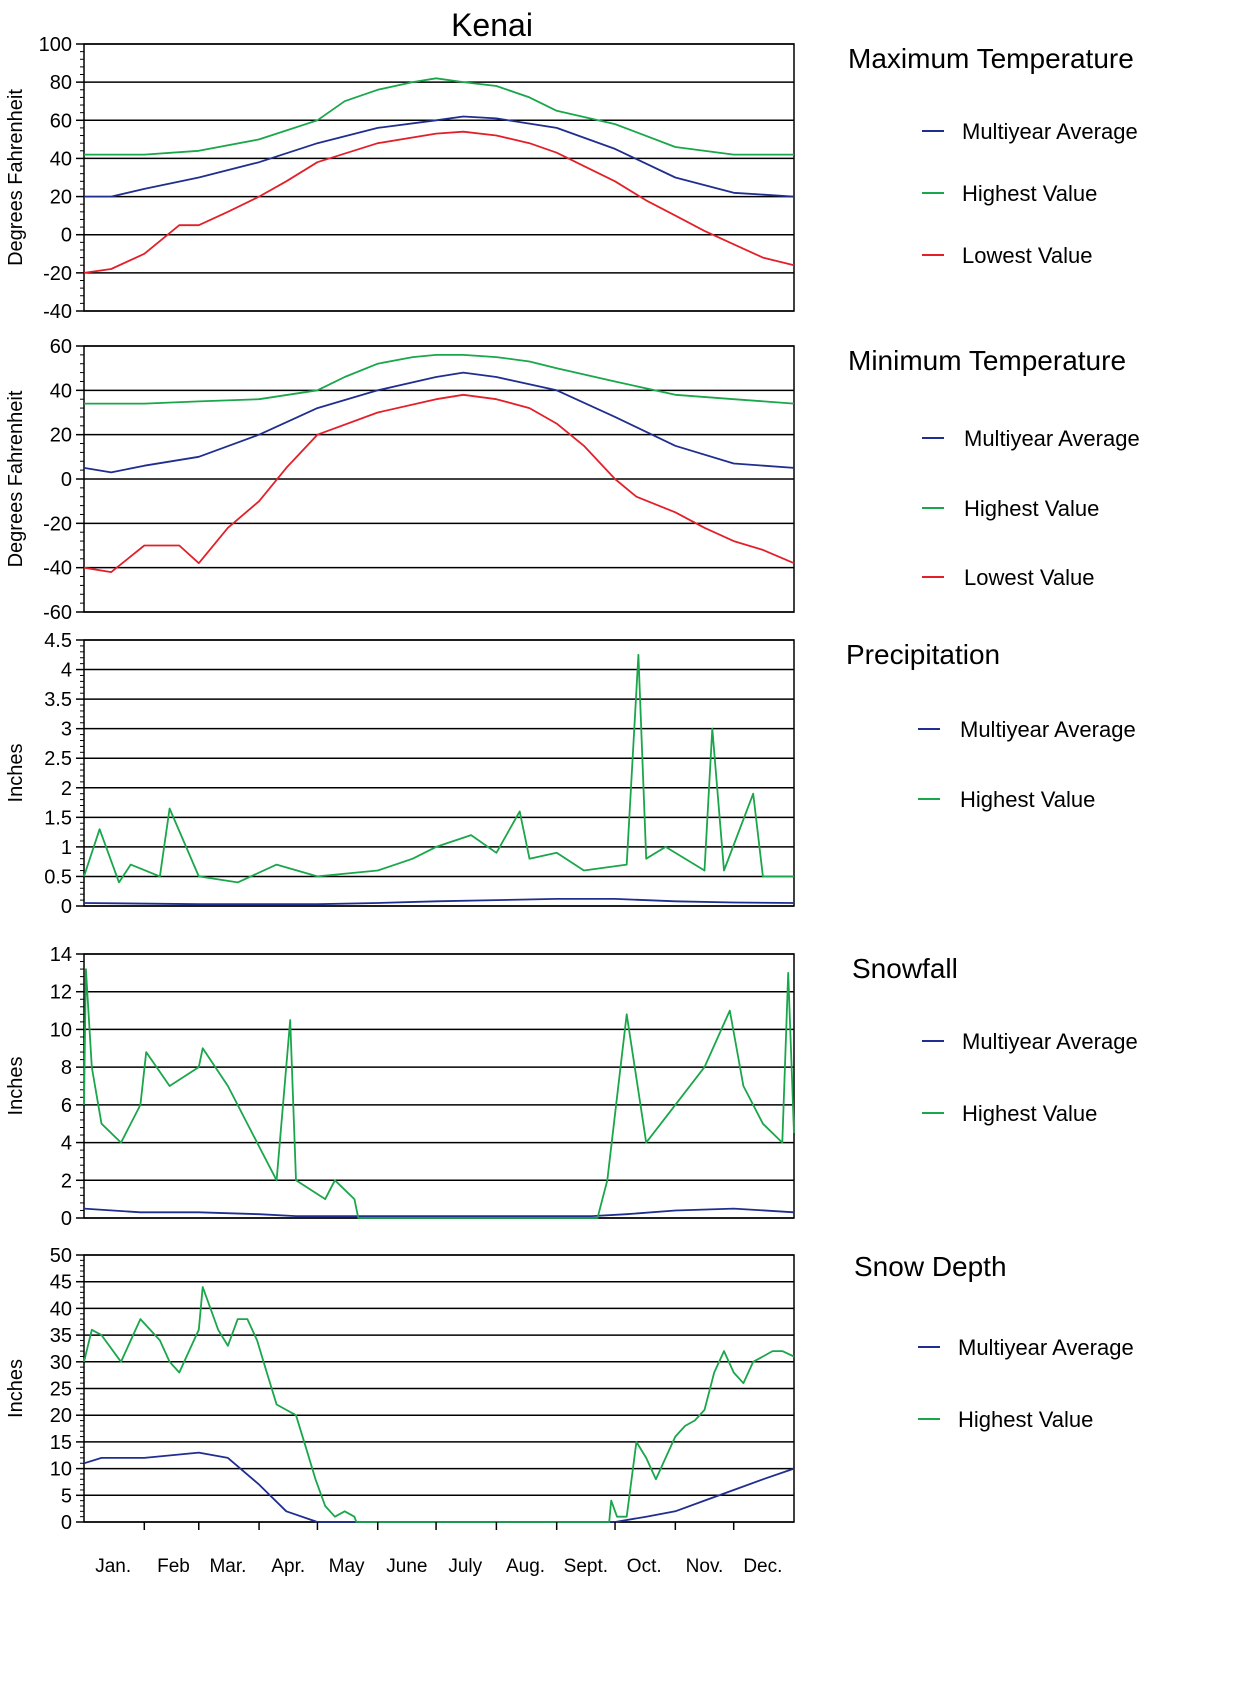 This screenshot has width=1255, height=1691. Describe the element at coordinates (61, 955) in the screenshot. I see `y-tick-label: 14` at that location.